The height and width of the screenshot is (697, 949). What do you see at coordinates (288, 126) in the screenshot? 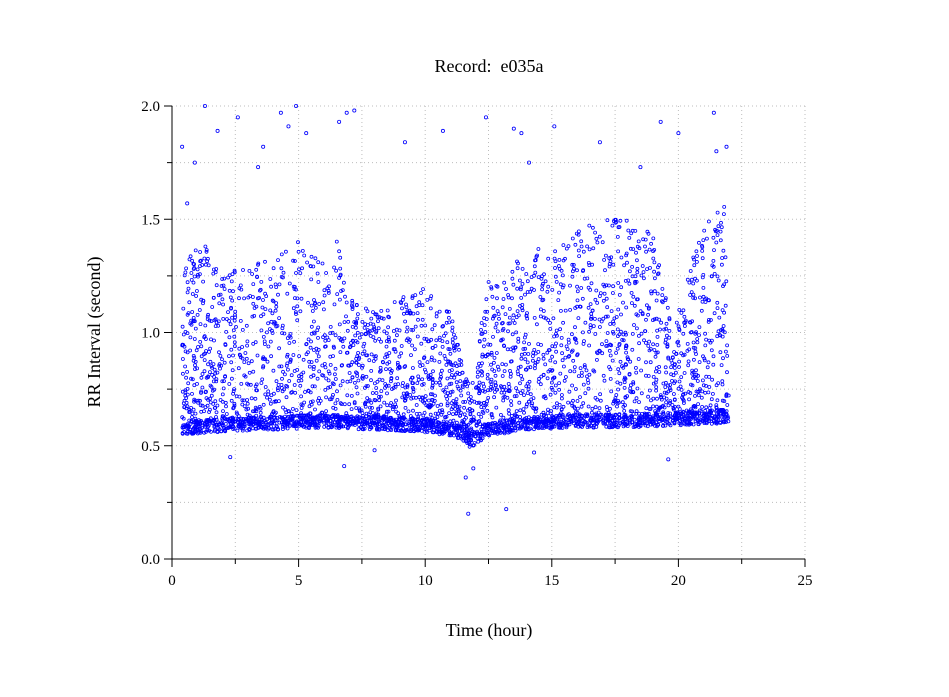
I see `outlier-point` at bounding box center [288, 126].